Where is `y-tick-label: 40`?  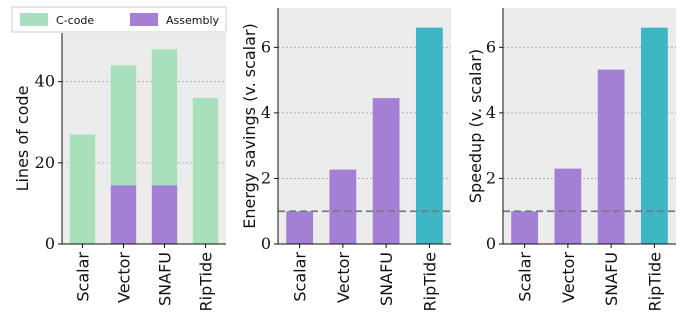
y-tick-label: 40 is located at coordinates (45, 81).